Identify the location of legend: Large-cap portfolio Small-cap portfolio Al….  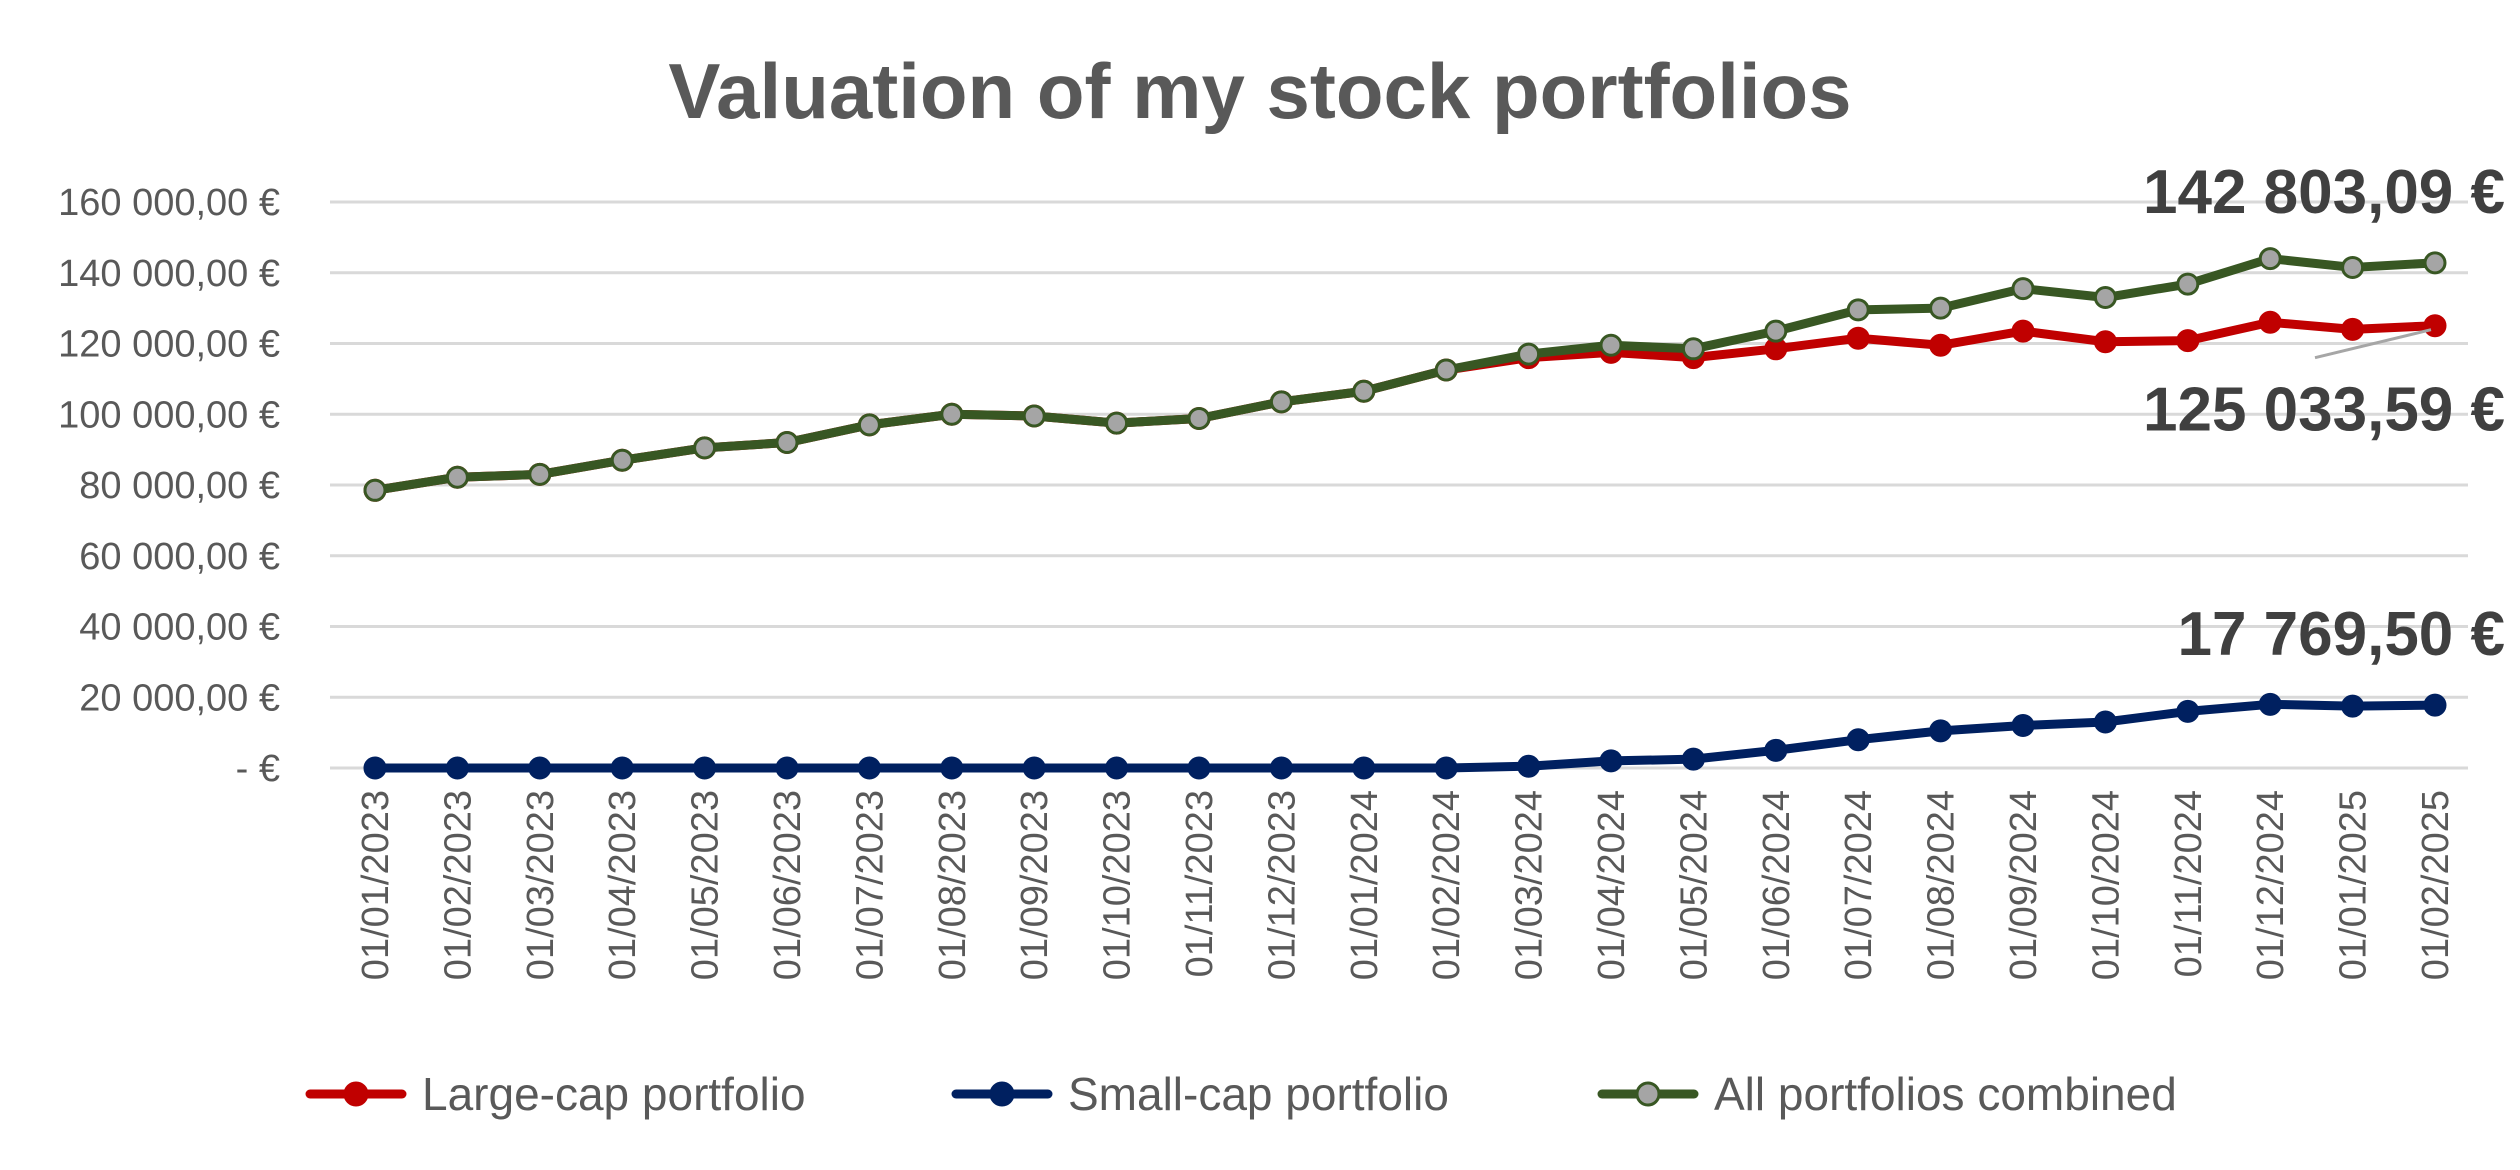
(1241, 1094).